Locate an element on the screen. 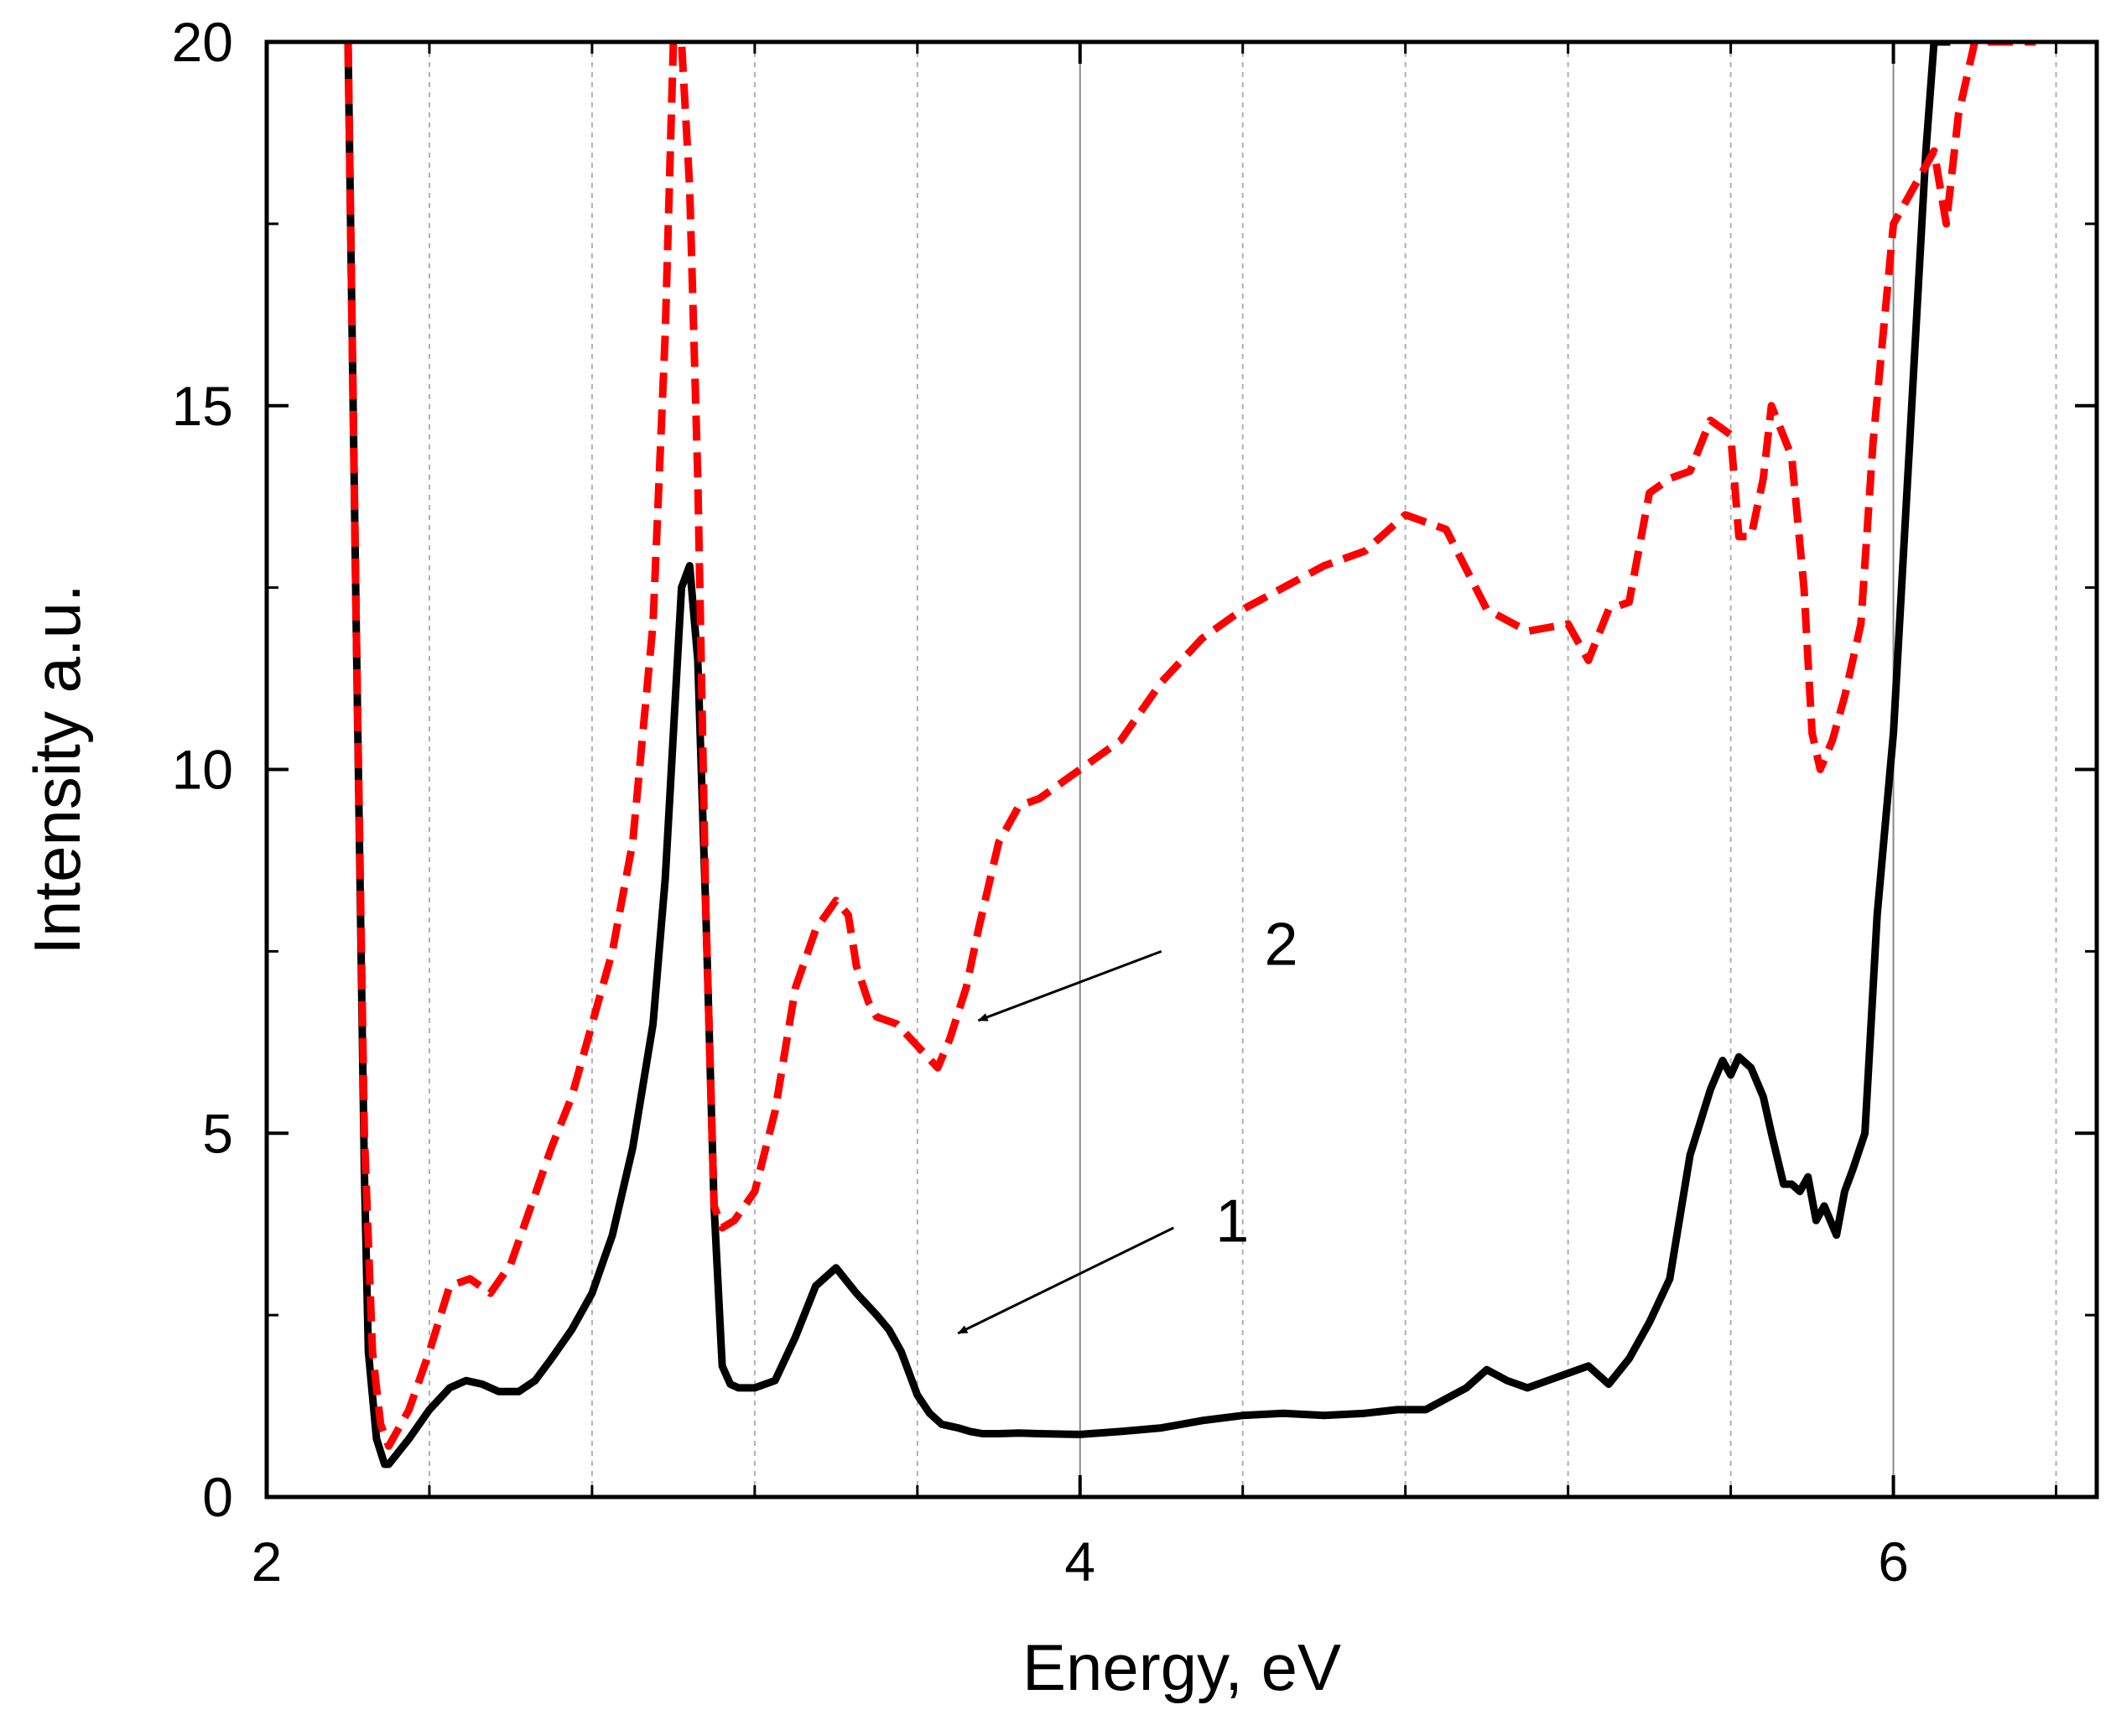 The width and height of the screenshot is (2111, 1736). annotation-label-1: 1 is located at coordinates (1232, 1221).